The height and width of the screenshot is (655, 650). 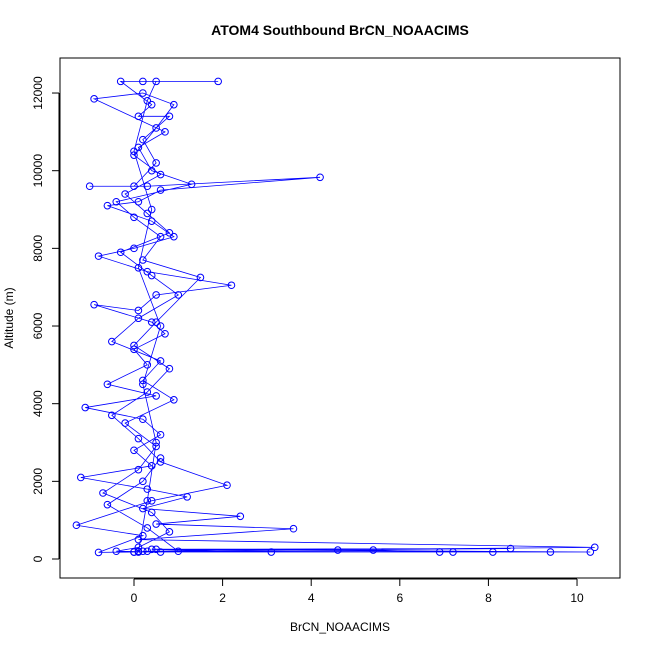 What do you see at coordinates (38, 325) in the screenshot?
I see `y-tick-label: 6000` at bounding box center [38, 325].